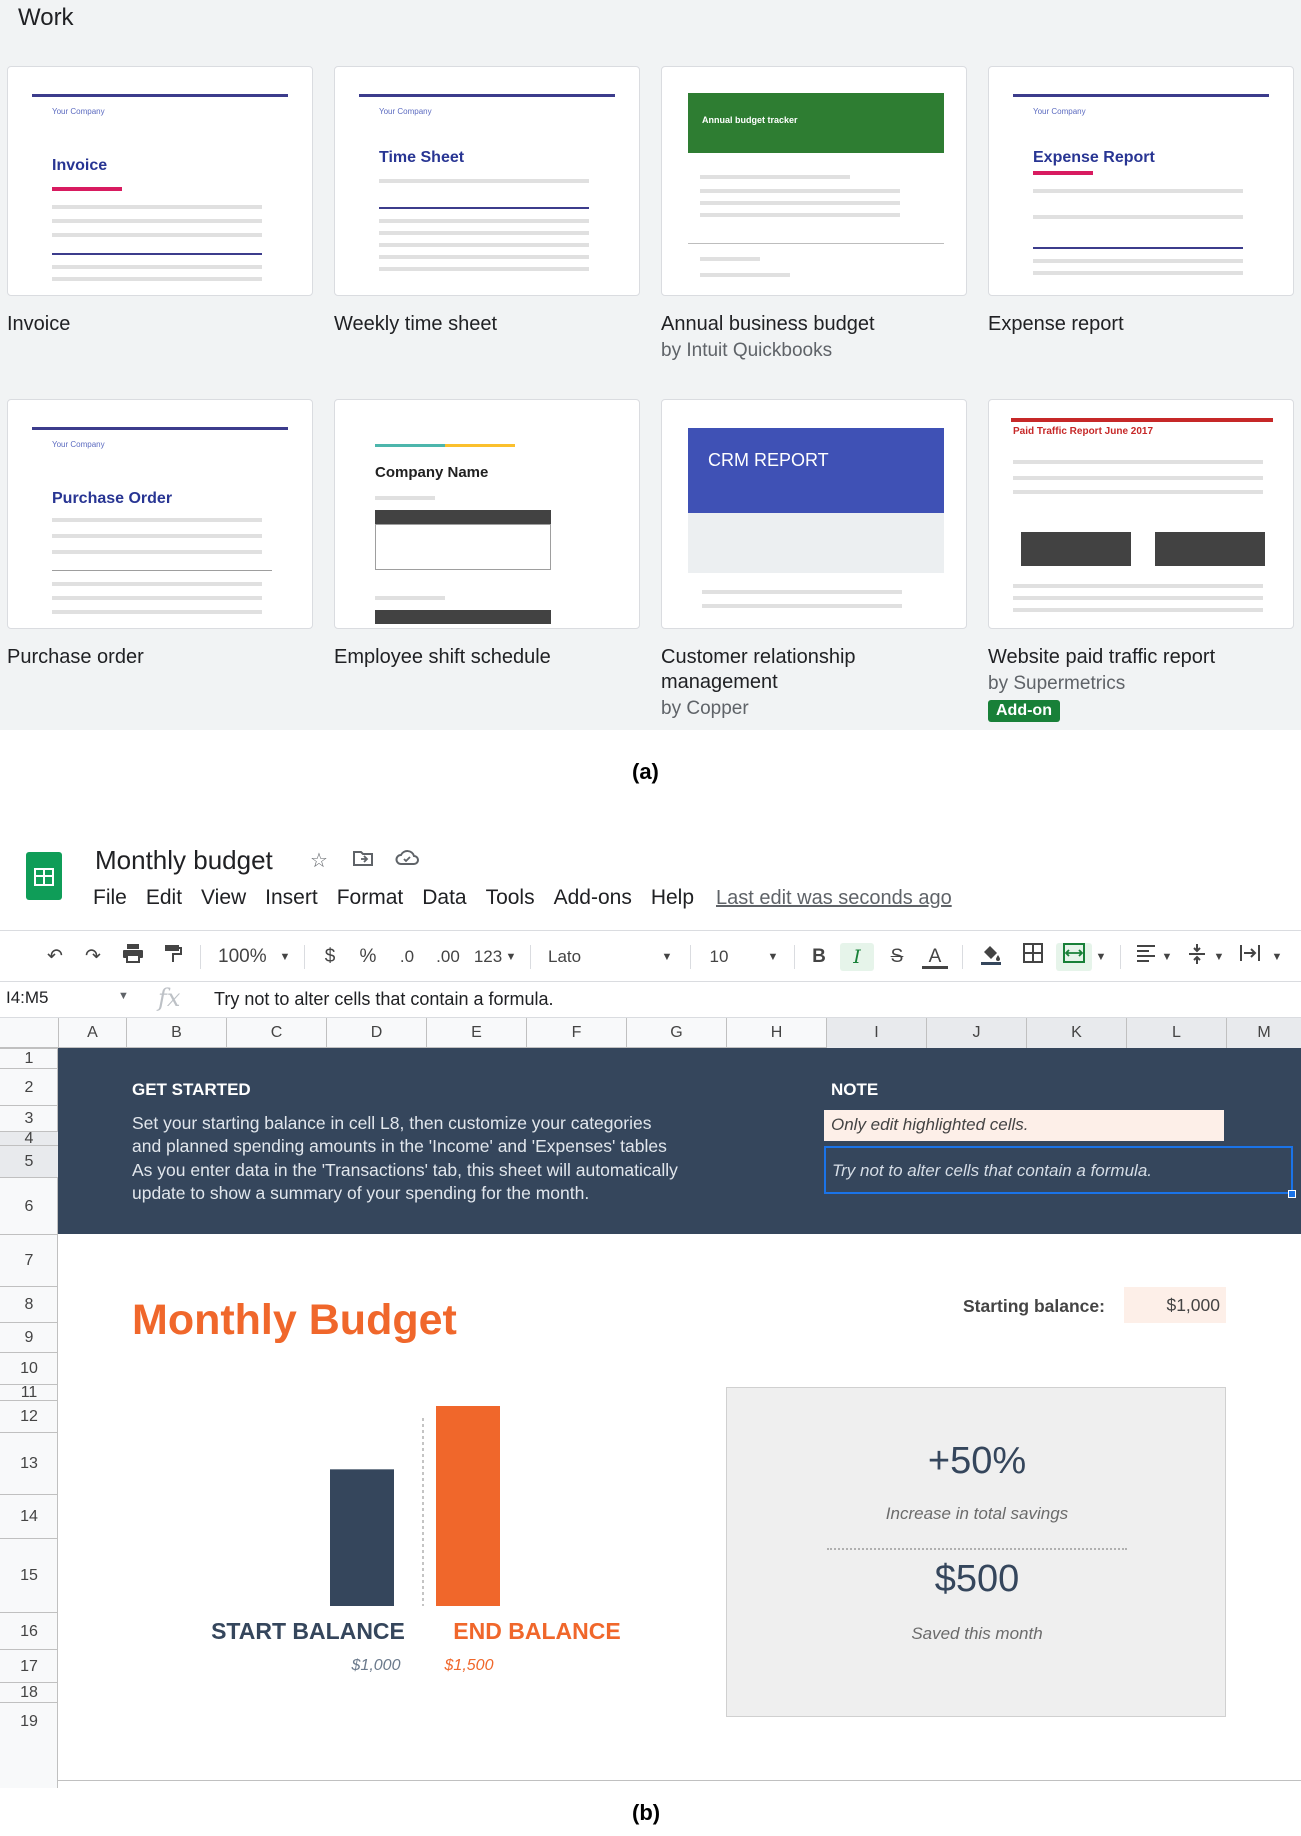  What do you see at coordinates (487, 181) in the screenshot?
I see `template-thumbnail: Your Company Time Sheet` at bounding box center [487, 181].